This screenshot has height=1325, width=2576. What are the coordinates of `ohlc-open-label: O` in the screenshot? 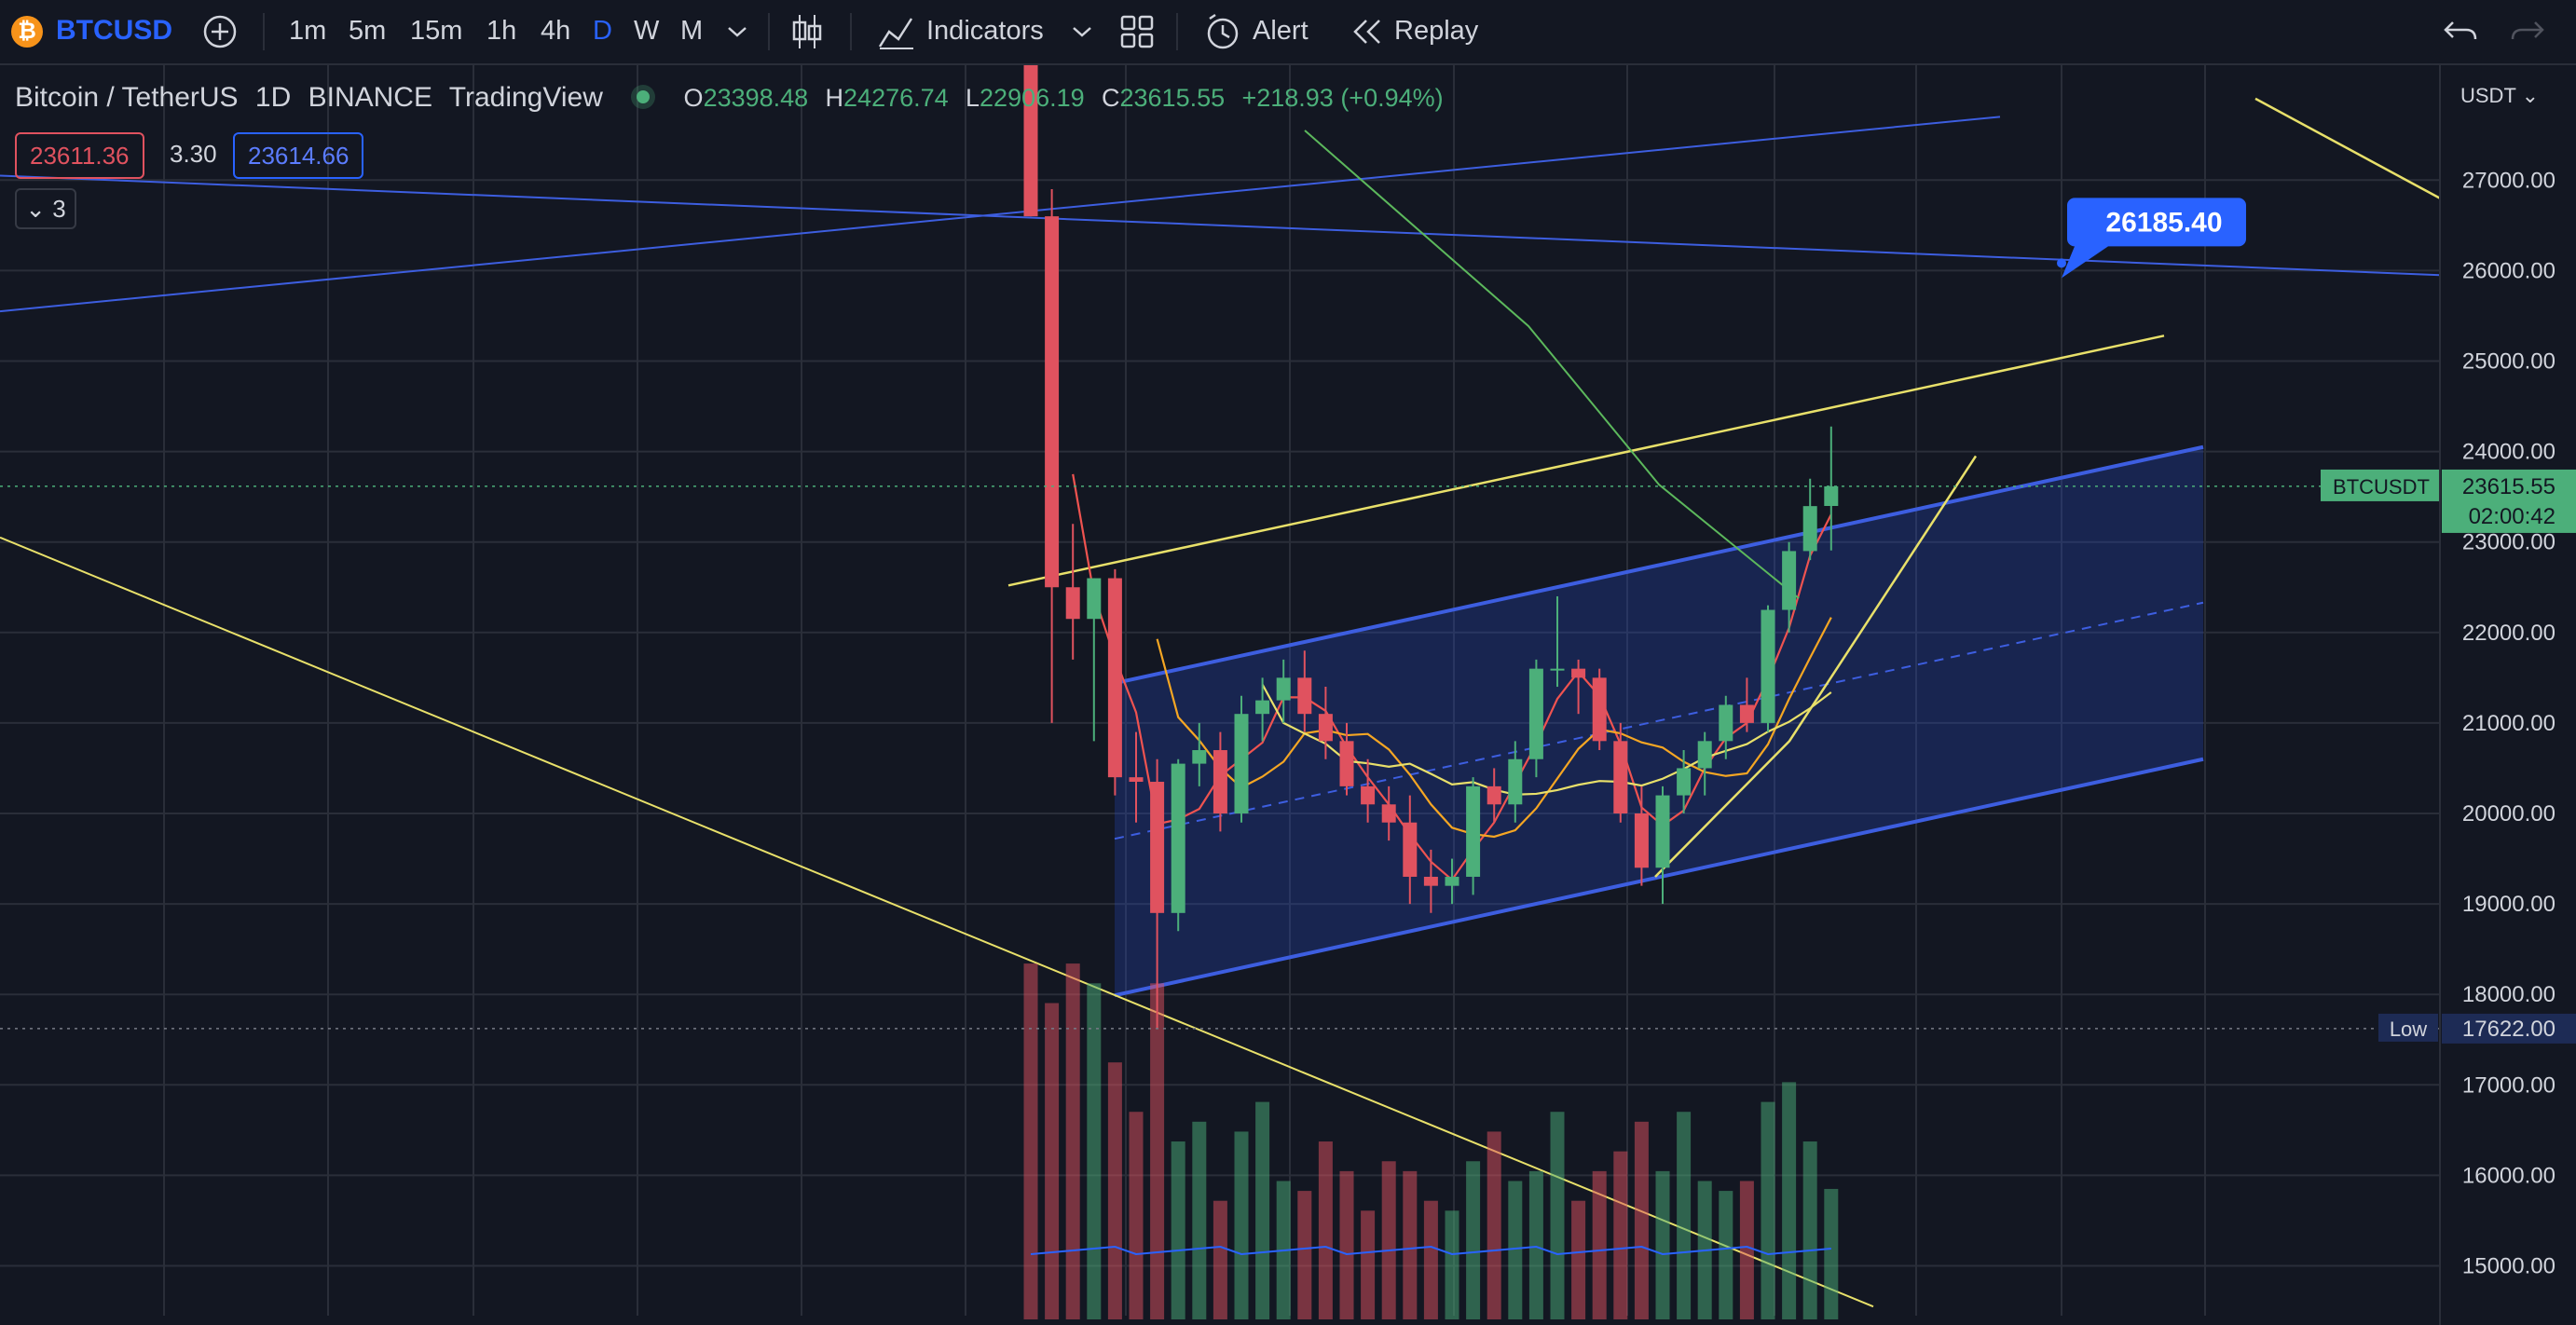 It's located at (693, 98).